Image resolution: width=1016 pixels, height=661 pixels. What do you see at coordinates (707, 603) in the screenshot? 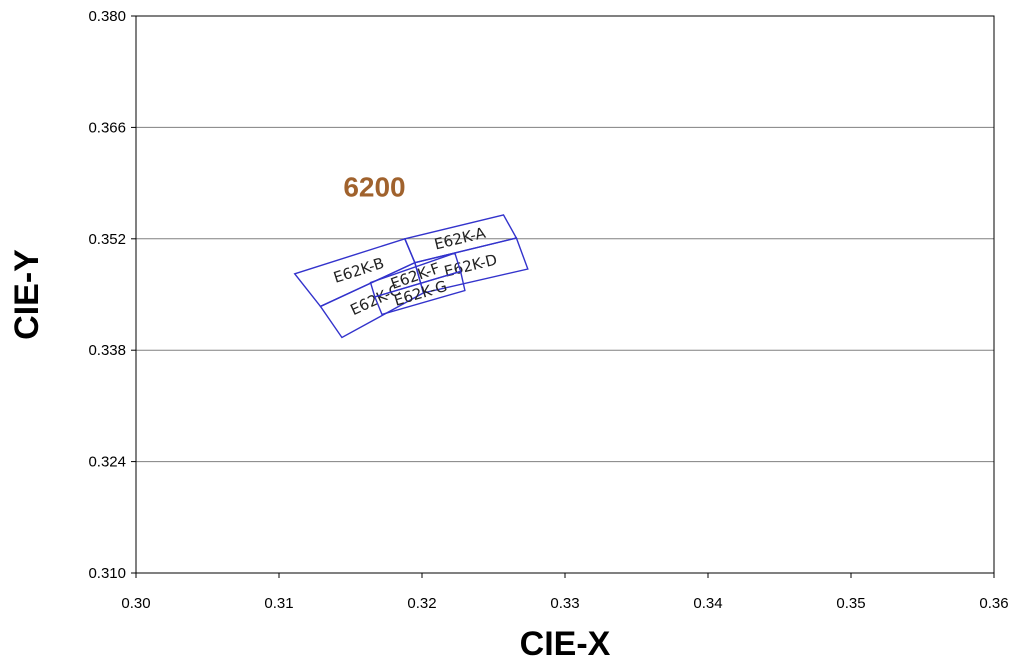
I see `x-tick-label: 0.34` at bounding box center [707, 603].